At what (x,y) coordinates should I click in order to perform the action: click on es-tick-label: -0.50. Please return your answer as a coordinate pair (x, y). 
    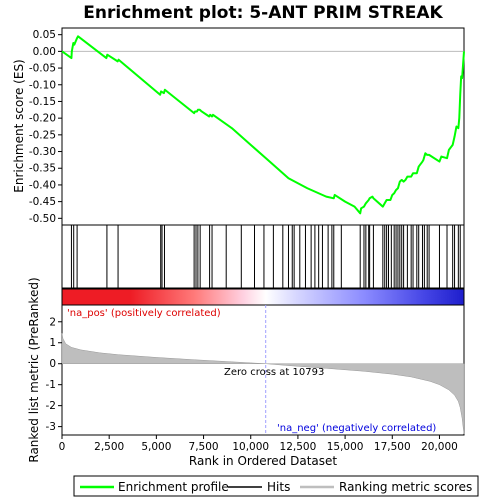
    Looking at the image, I should click on (42, 219).